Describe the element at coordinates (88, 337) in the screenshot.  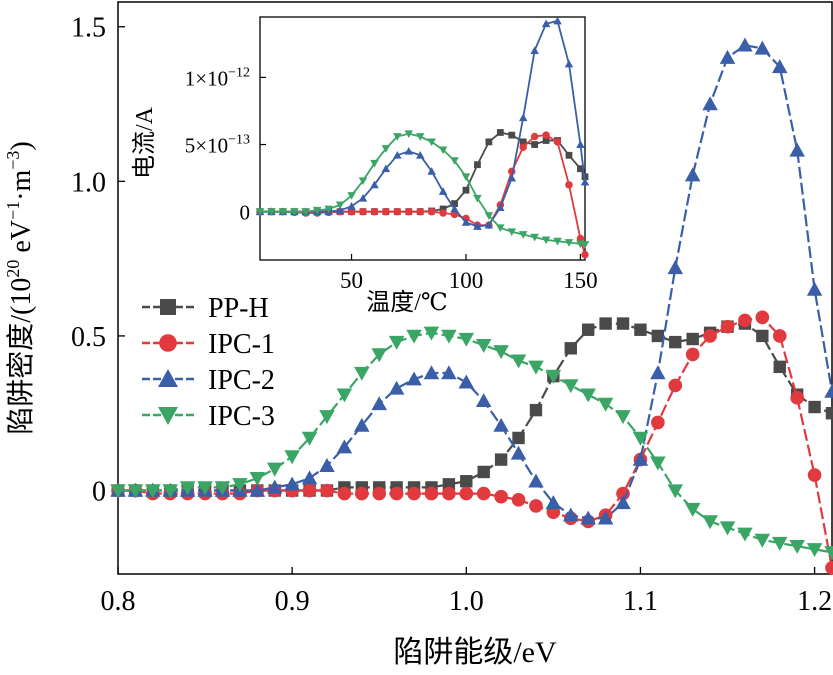
I see `main-y-tick-label: 0.5` at that location.